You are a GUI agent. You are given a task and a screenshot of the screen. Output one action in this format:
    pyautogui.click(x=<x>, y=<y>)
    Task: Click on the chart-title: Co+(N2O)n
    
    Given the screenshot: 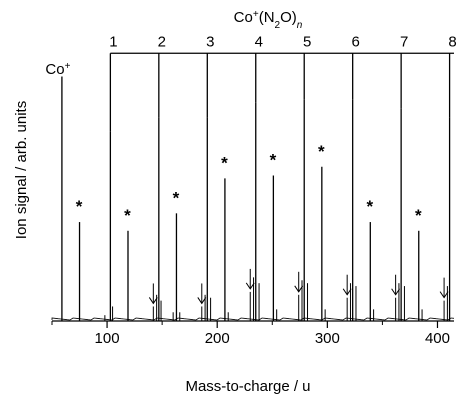 What is the action you would take?
    pyautogui.click(x=268, y=20)
    